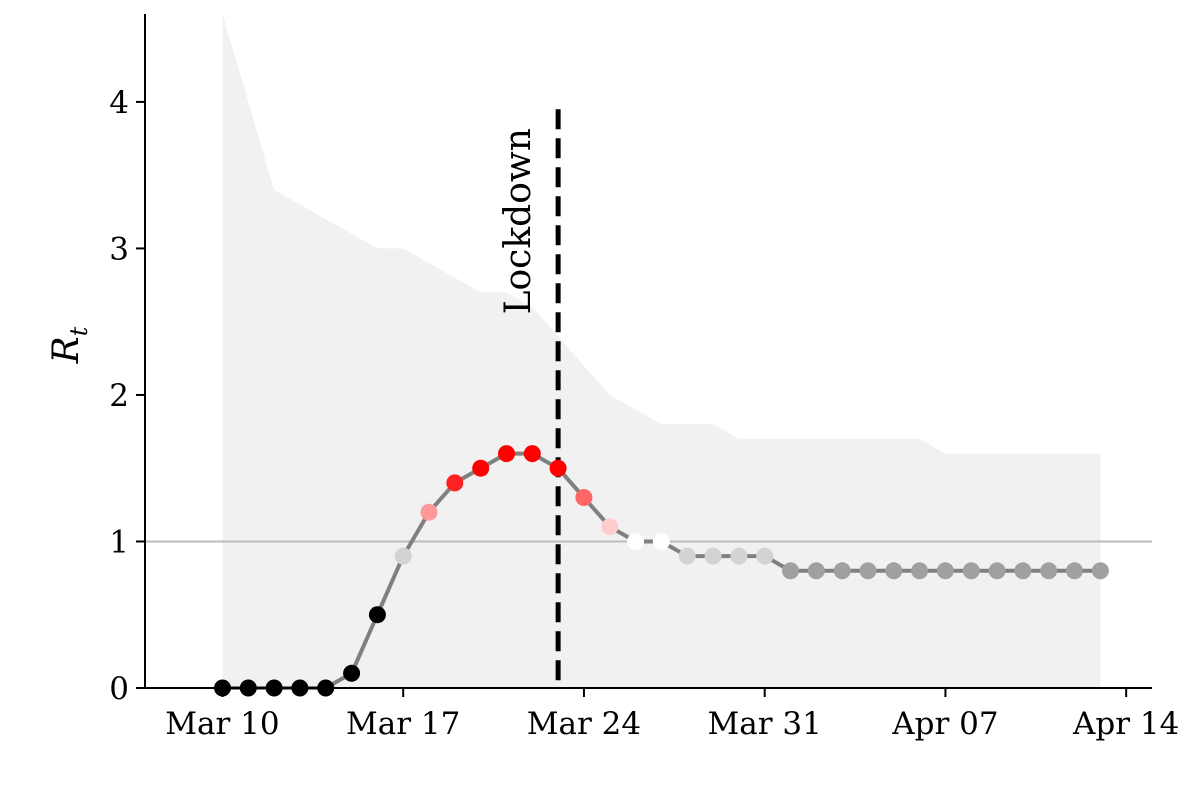 The width and height of the screenshot is (1200, 800). I want to click on lockdown-label: Lockdown, so click(518, 221).